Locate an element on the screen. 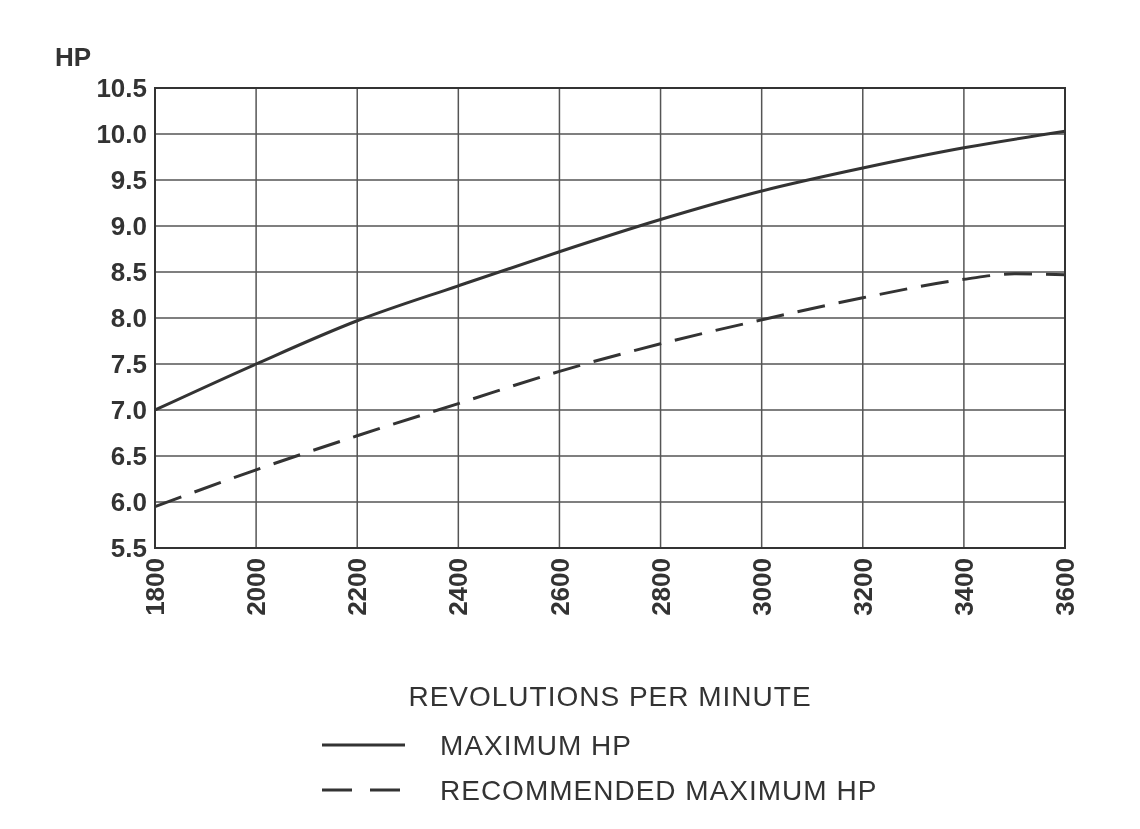  legend-label: MAXIMUM HP is located at coordinates (536, 745).